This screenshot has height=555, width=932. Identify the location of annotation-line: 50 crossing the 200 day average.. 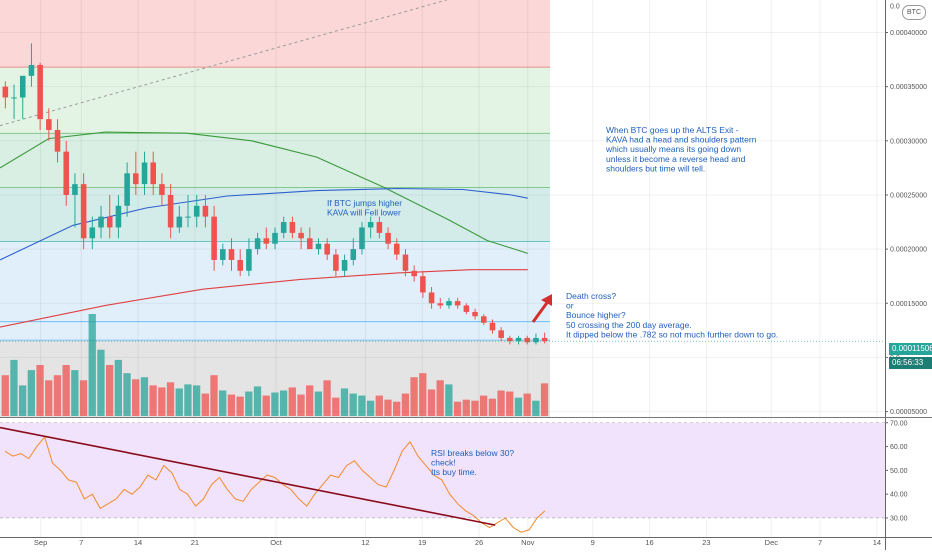
(629, 325).